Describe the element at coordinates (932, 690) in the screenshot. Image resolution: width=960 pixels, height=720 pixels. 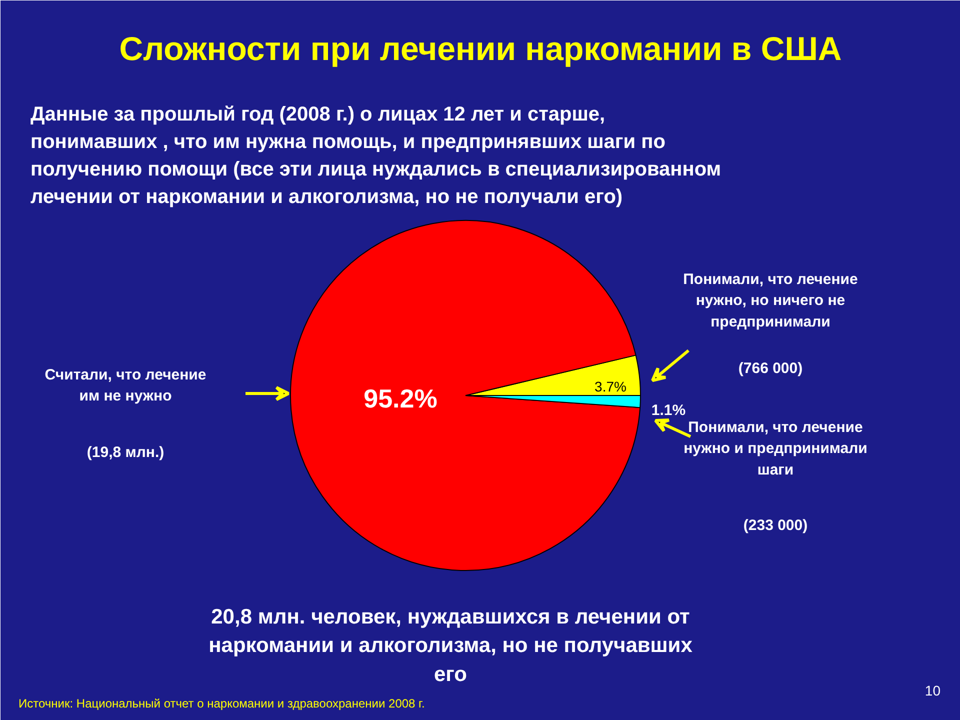
I see `text: 10` at that location.